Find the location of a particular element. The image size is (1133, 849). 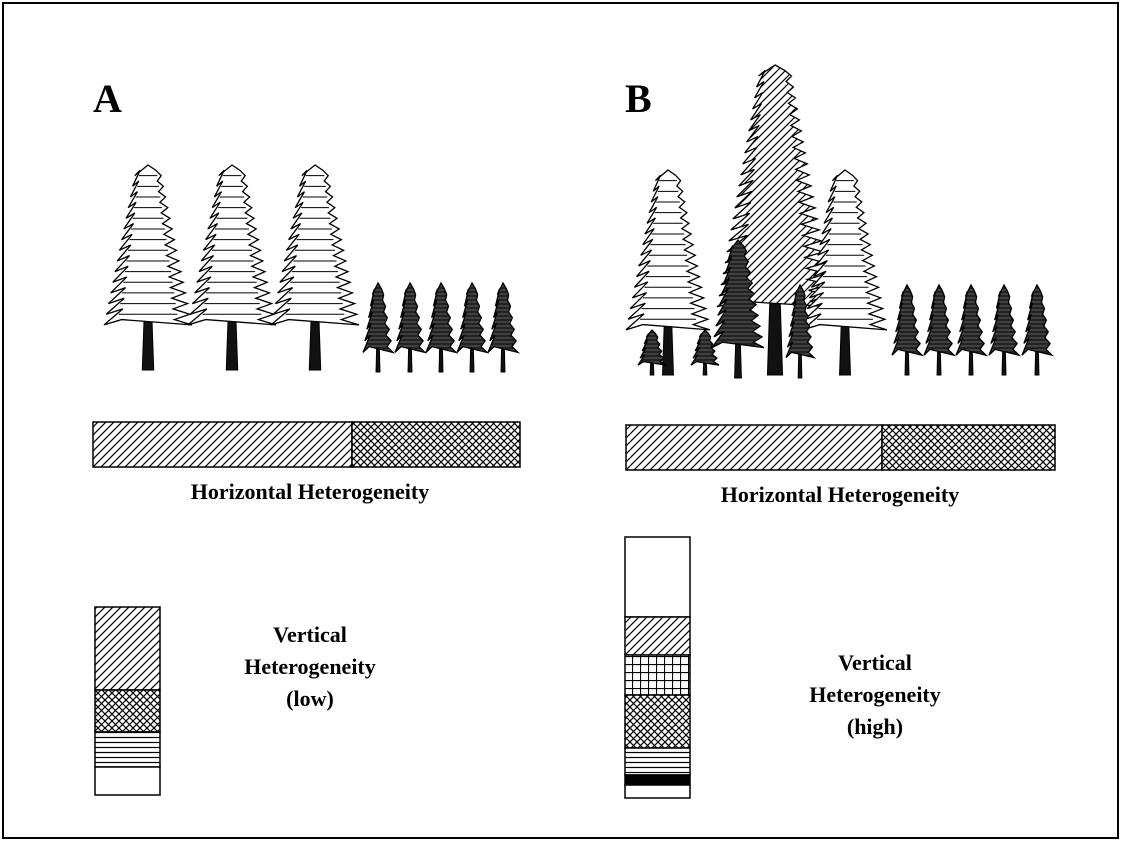

panel-label: A is located at coordinates (107, 98).